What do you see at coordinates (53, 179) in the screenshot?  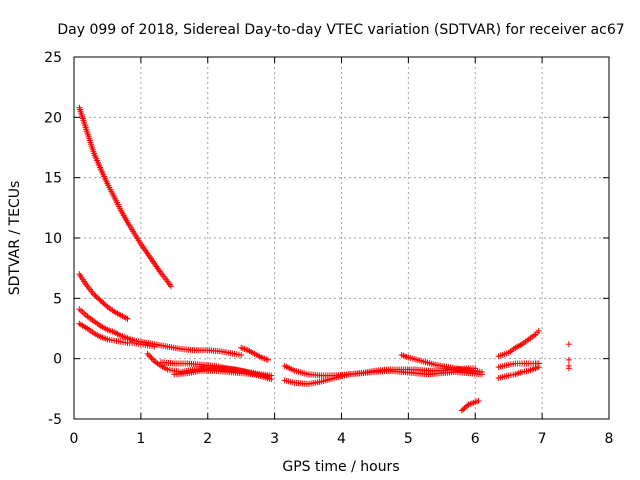 I see `y-tick-label: 15` at bounding box center [53, 179].